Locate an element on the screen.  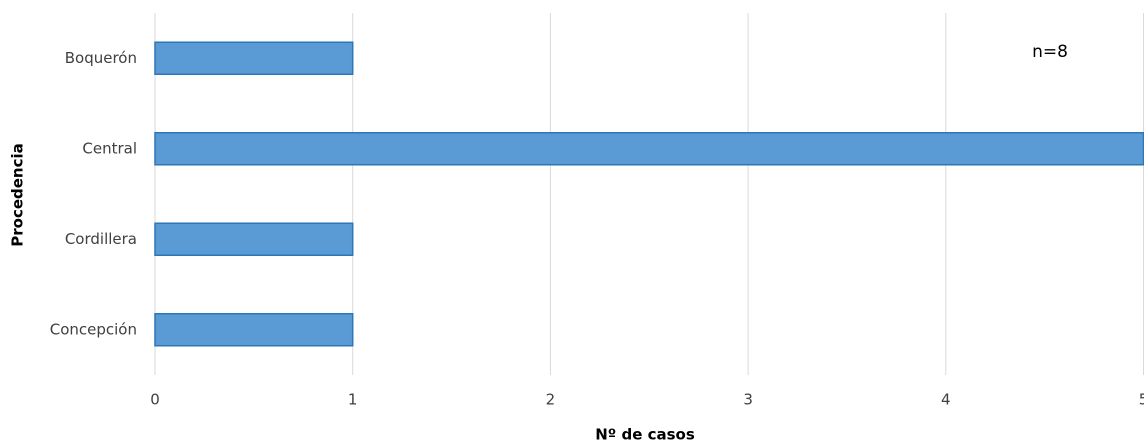
x-tick-label: 5 is located at coordinates (1141, 400).